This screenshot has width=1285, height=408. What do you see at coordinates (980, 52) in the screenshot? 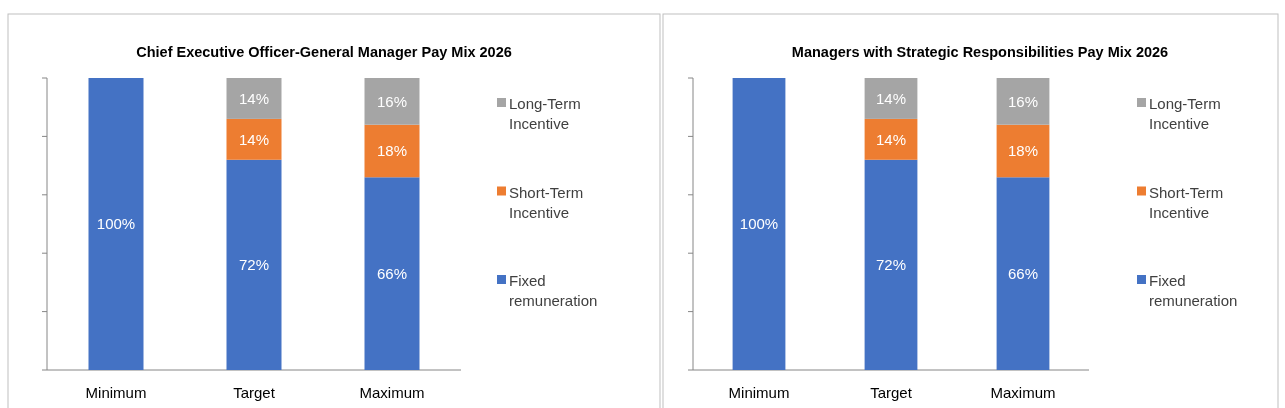
I see `chart-title: Managers with Strategic Responsibilities Pay Mix 2026` at bounding box center [980, 52].